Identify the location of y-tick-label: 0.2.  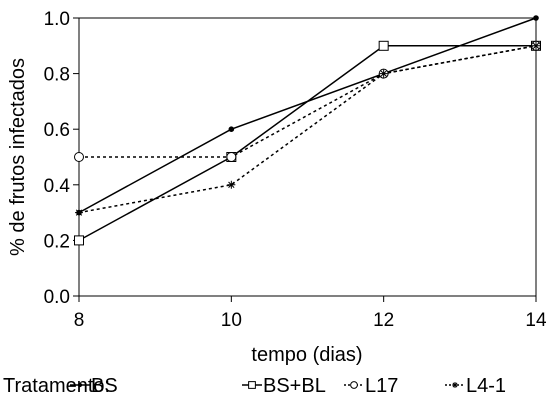
(57, 241).